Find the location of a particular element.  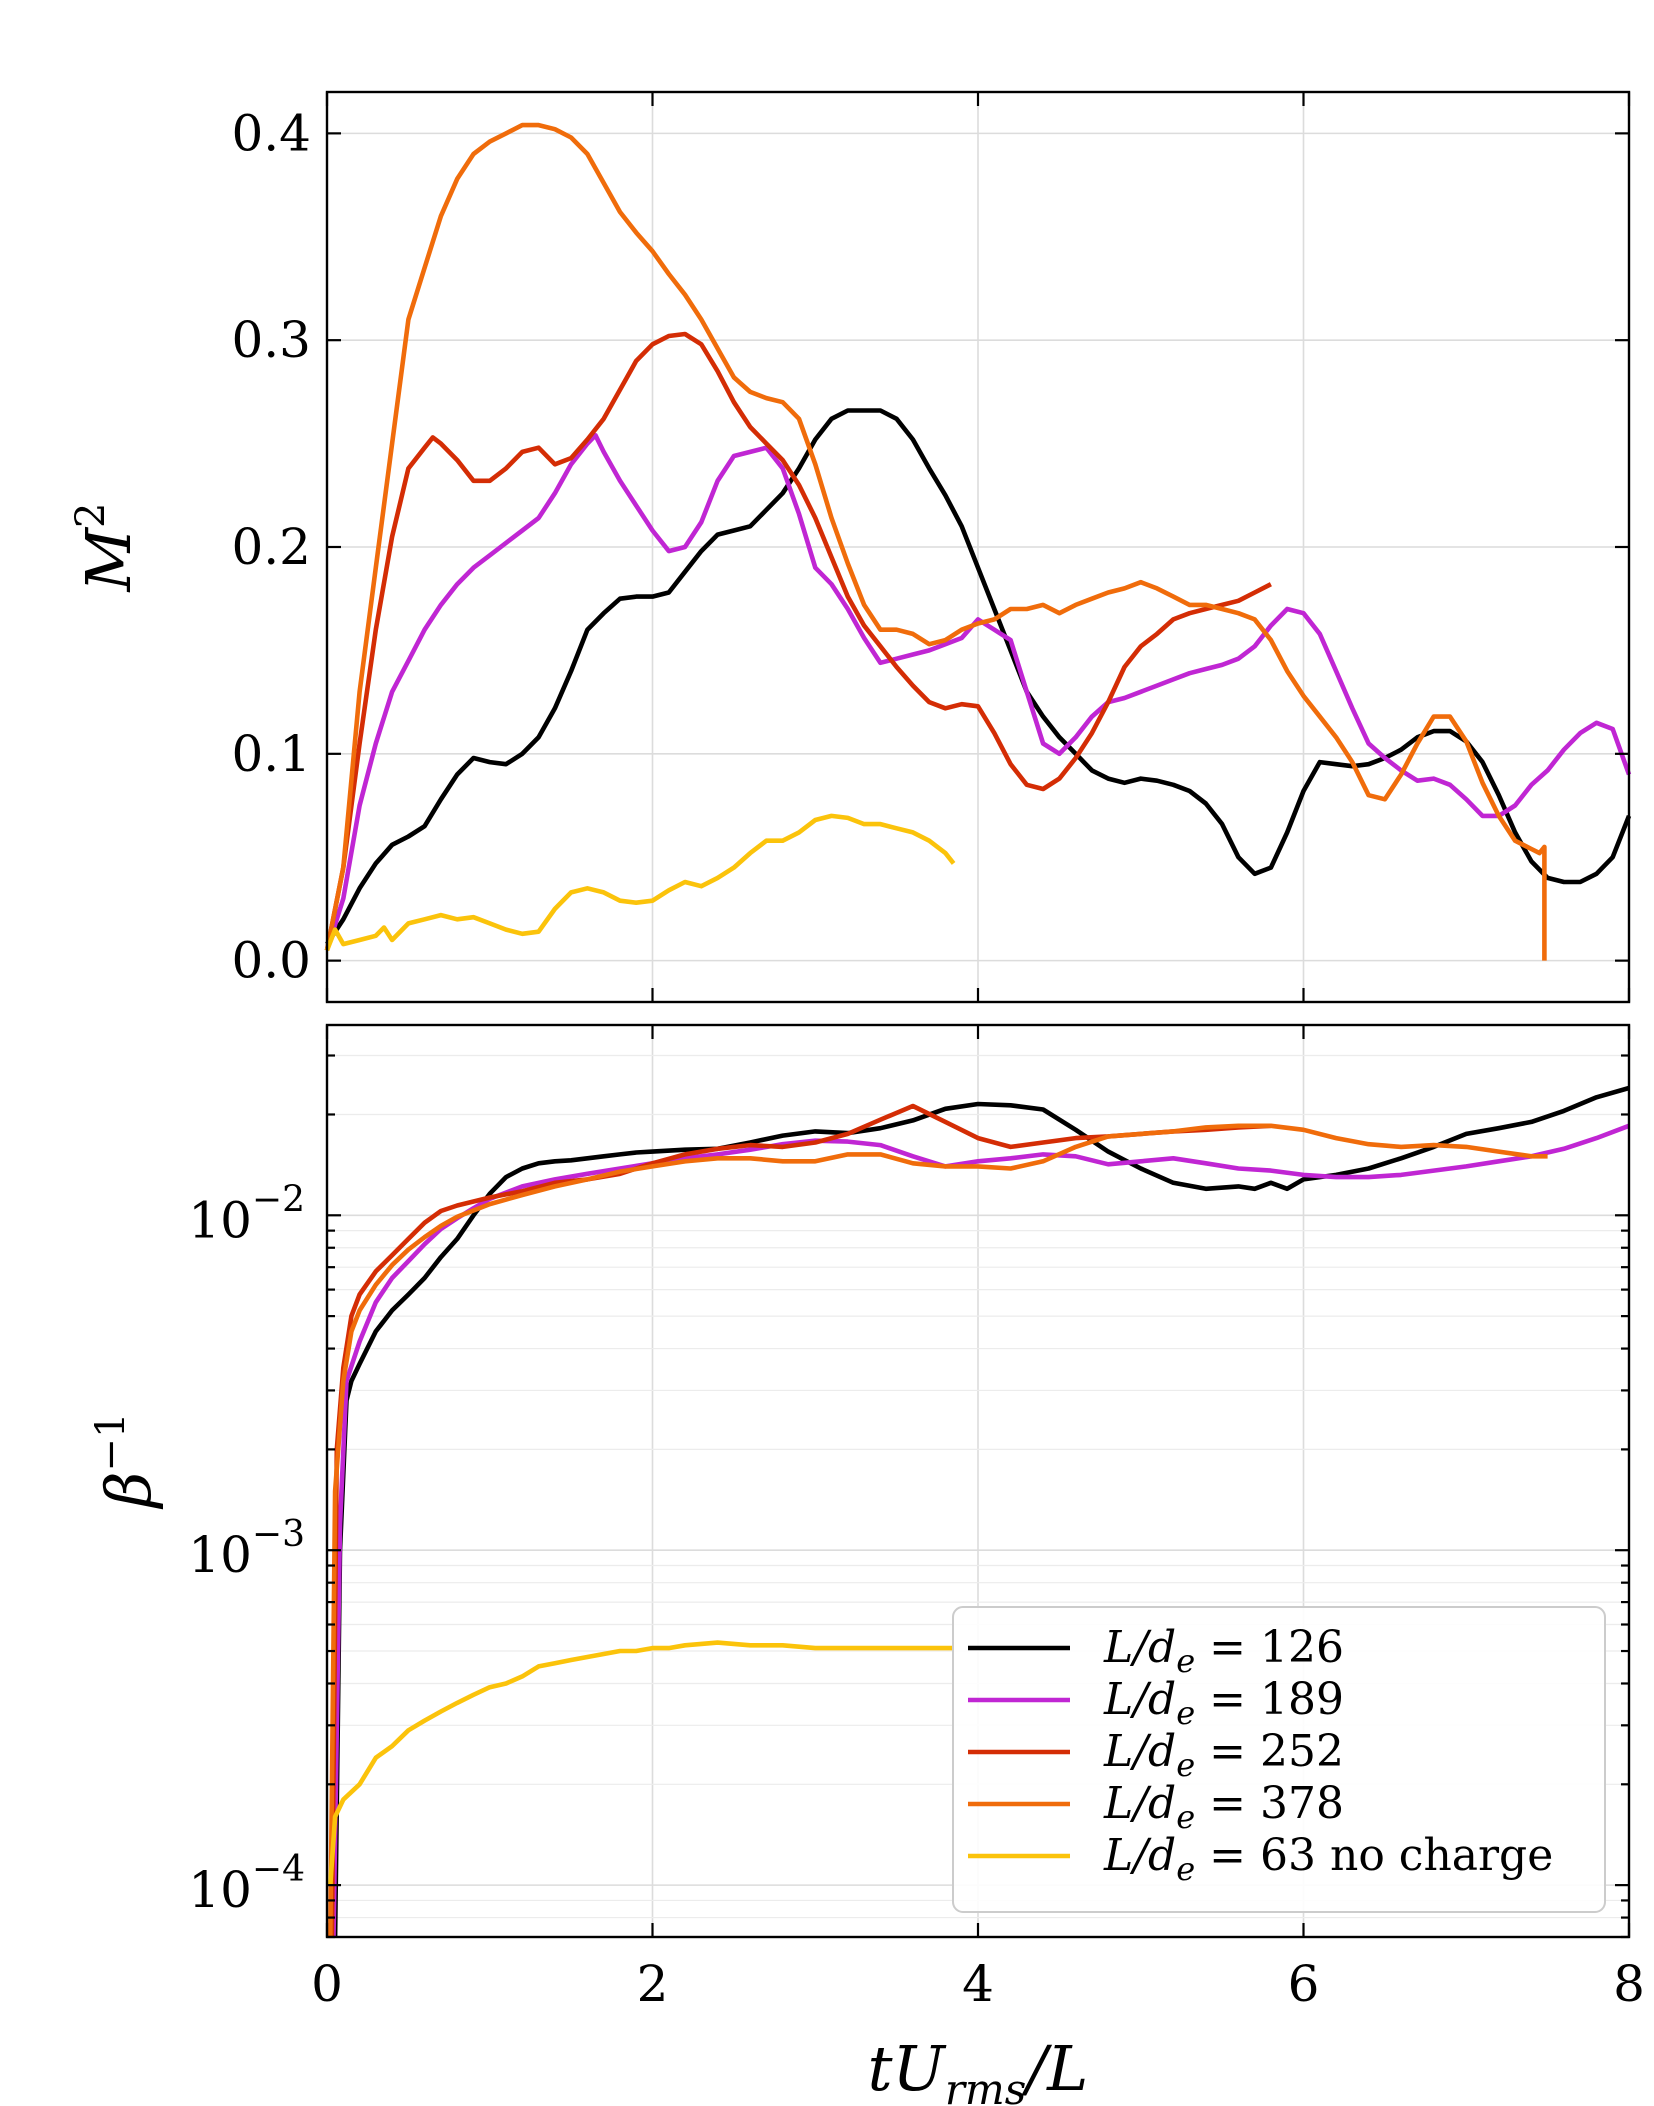

top-y-tick-label: 0.1 is located at coordinates (271, 754).